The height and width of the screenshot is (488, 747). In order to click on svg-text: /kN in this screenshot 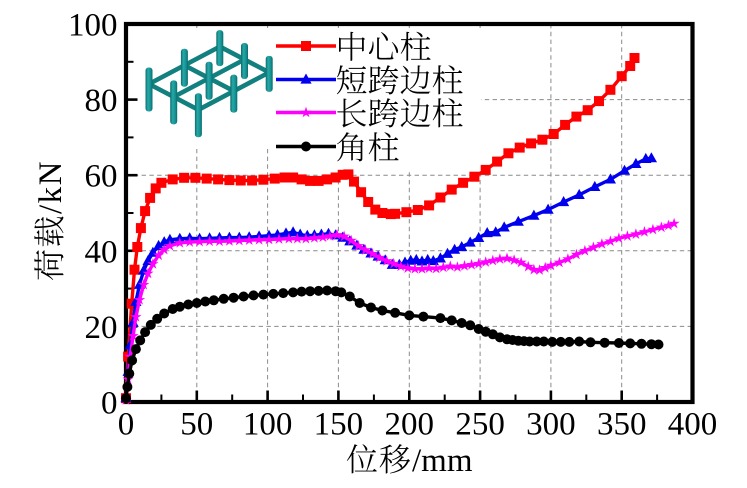, I will do `click(51, 187)`.